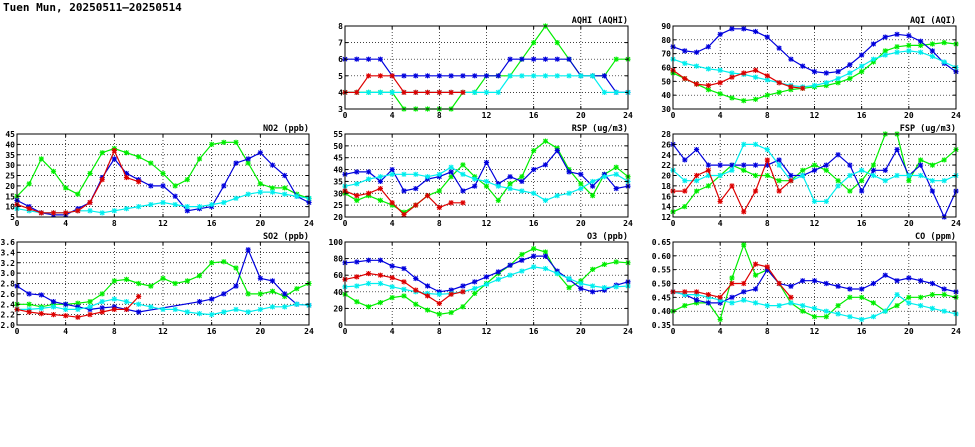  I want to click on page-title: Tuen Mun, 20250511–20250514, so click(92, 7).